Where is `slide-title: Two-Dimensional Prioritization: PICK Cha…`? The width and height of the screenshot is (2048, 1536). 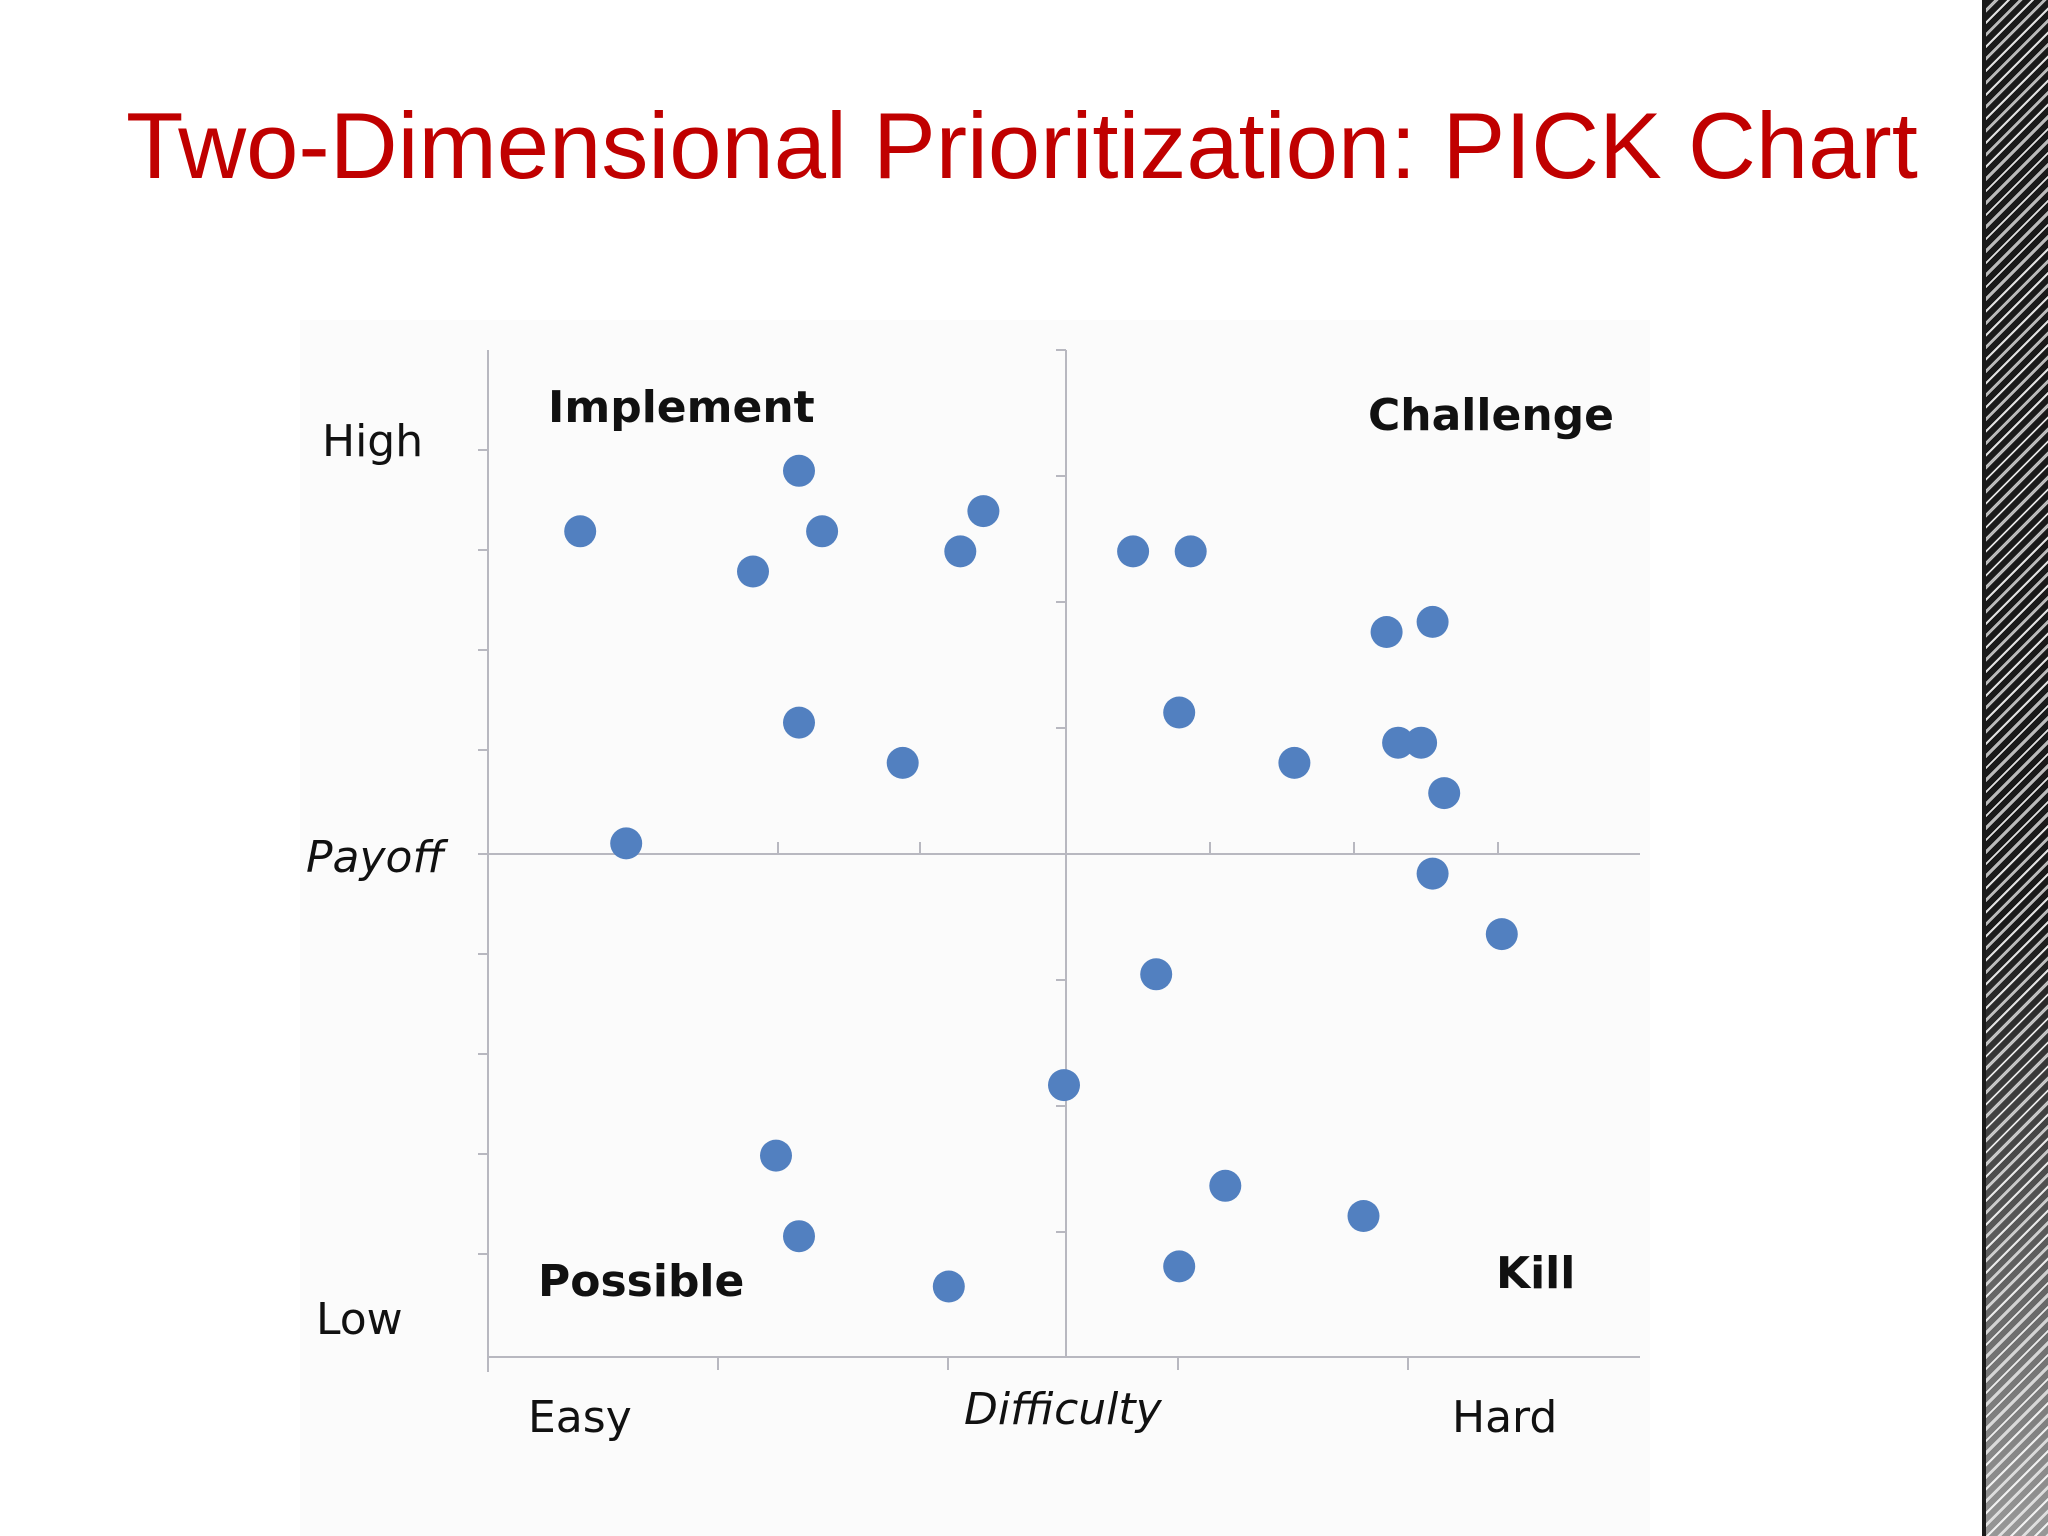
slide-title: Two-Dimensional Prioritization: PICK Cha… is located at coordinates (1022, 145).